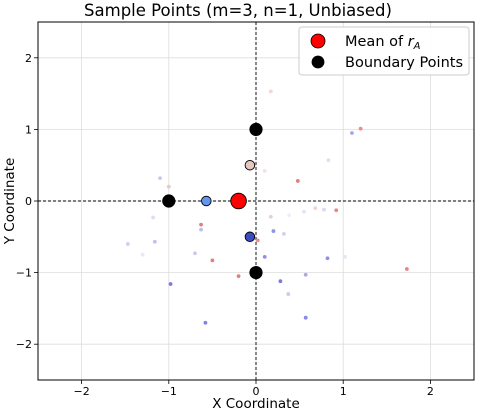 The width and height of the screenshot is (479, 415). What do you see at coordinates (318, 41) in the screenshot?
I see `legend-mean-marker` at bounding box center [318, 41].